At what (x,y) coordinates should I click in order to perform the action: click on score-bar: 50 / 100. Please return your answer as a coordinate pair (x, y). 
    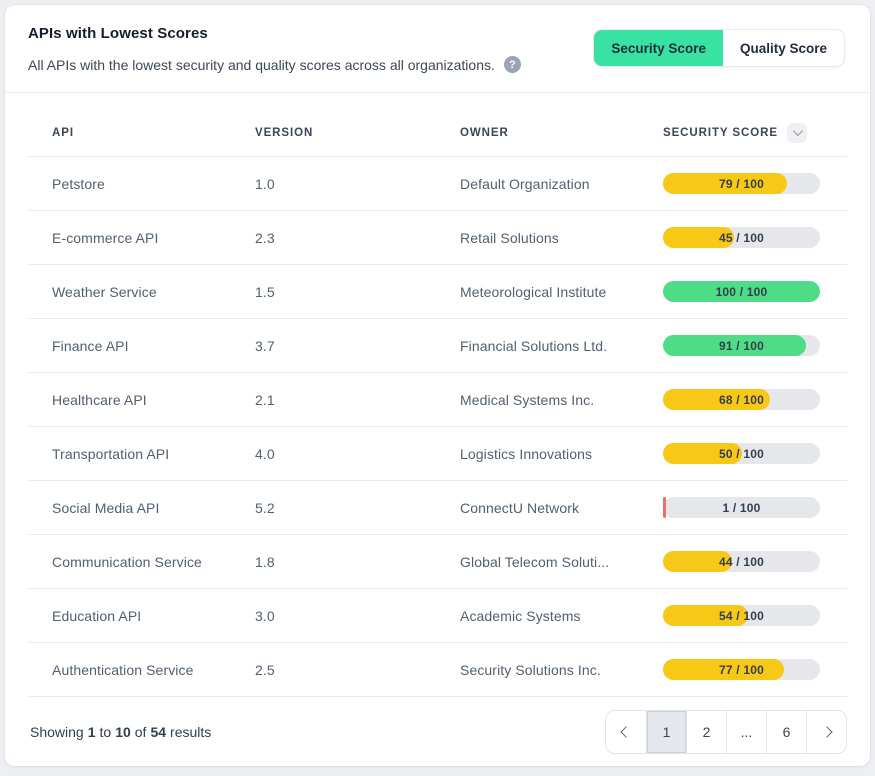
    Looking at the image, I should click on (741, 453).